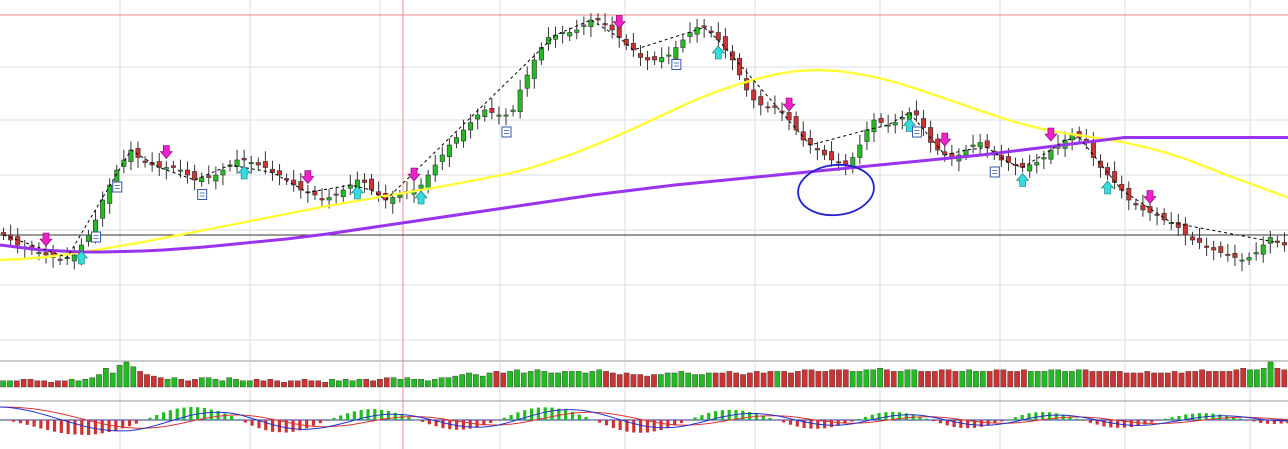 The image size is (1288, 449). Describe the element at coordinates (644, 417) in the screenshot. I see `macd-signal-line` at that location.